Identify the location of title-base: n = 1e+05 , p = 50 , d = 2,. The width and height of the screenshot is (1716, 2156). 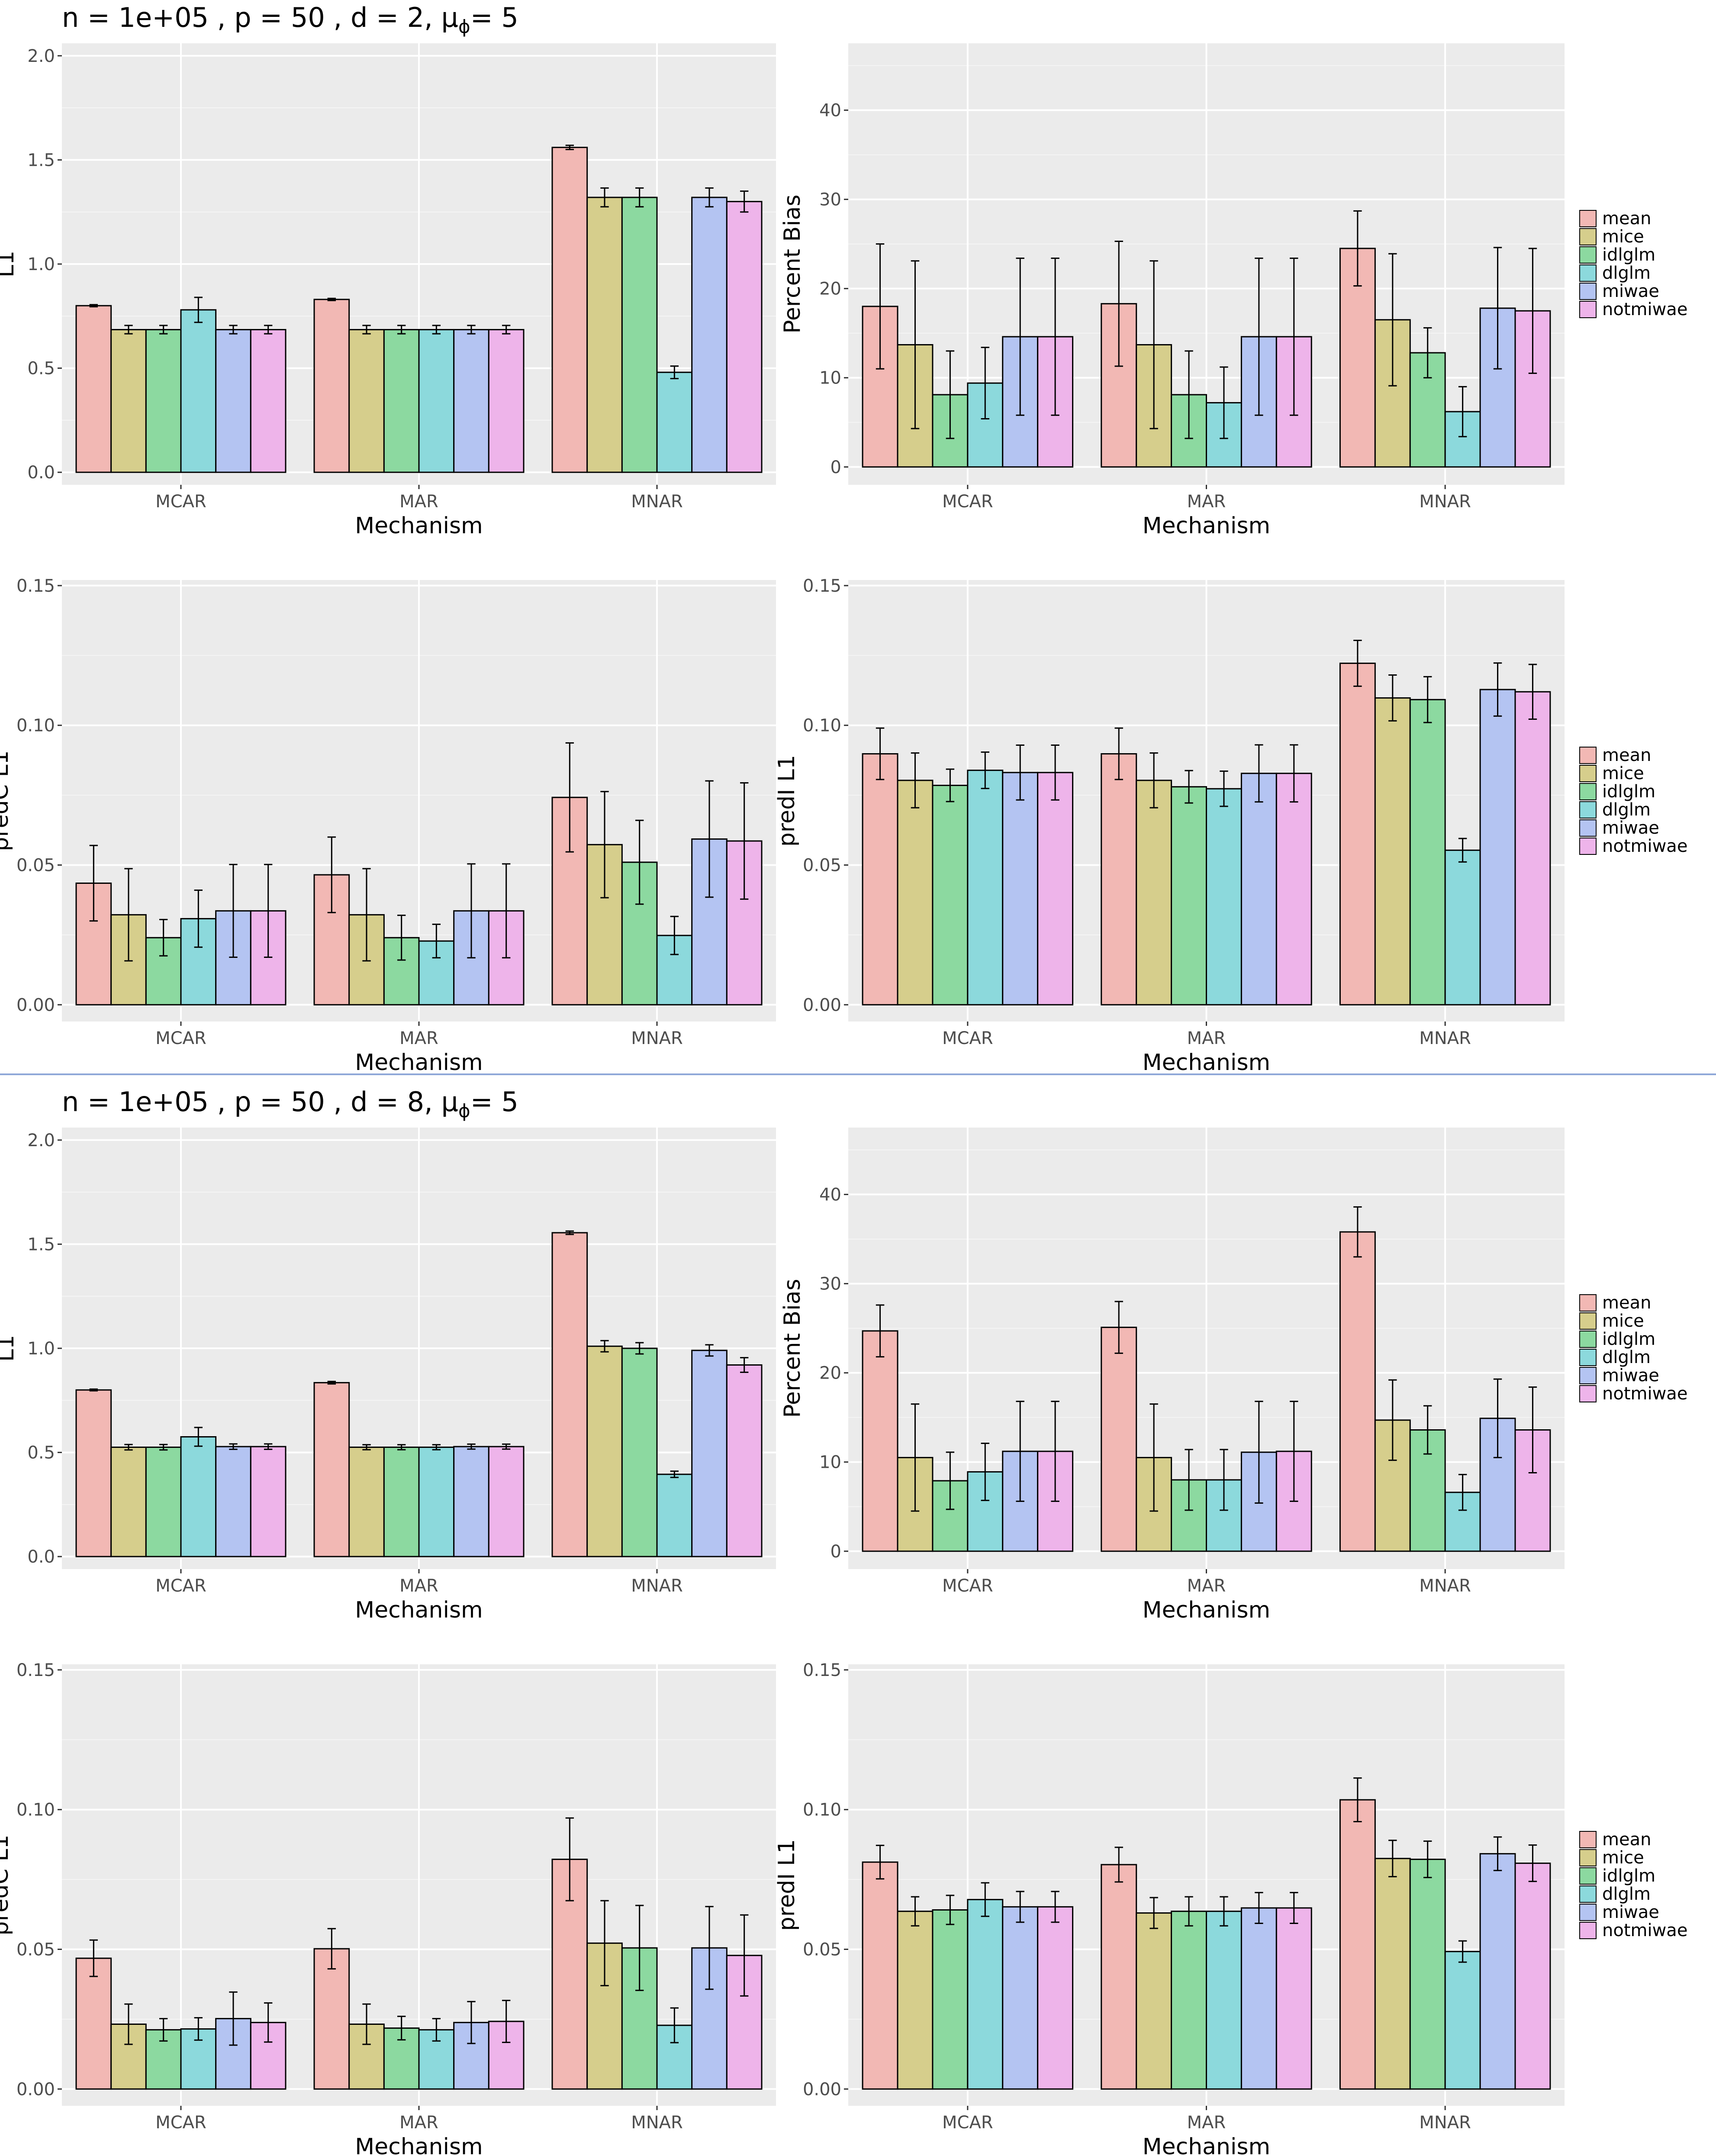
(251, 17).